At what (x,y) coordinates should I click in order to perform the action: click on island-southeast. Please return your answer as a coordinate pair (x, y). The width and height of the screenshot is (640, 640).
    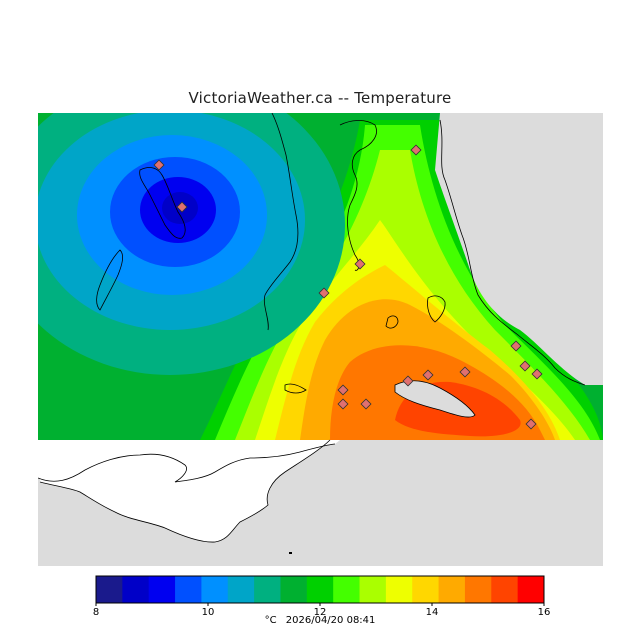
    Looking at the image, I should click on (435, 399).